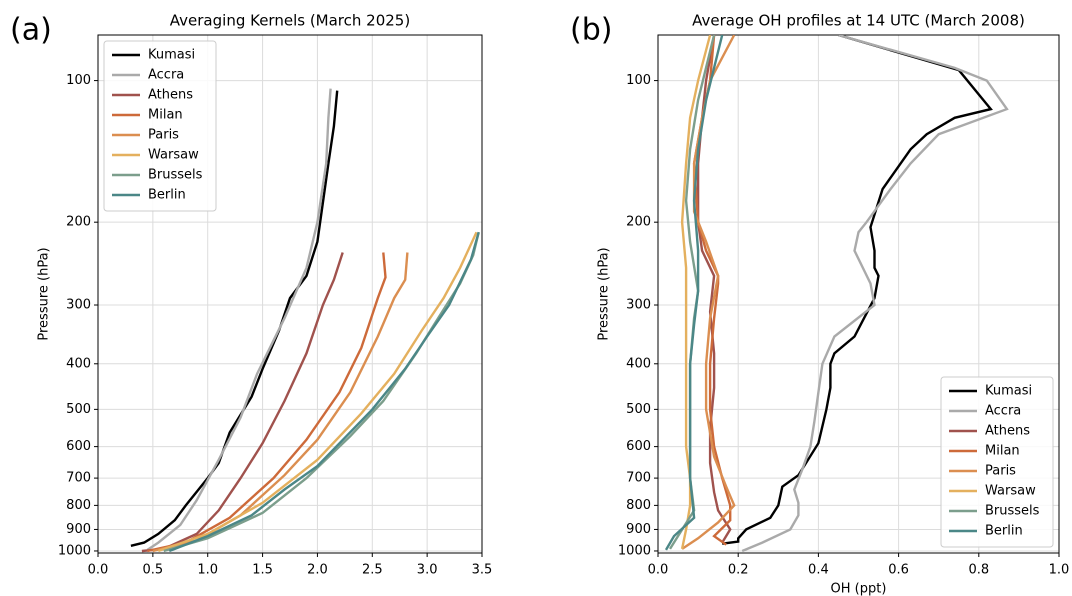 This screenshot has width=1072, height=596. What do you see at coordinates (372, 570) in the screenshot?
I see `x-tick-label: 2.5` at bounding box center [372, 570].